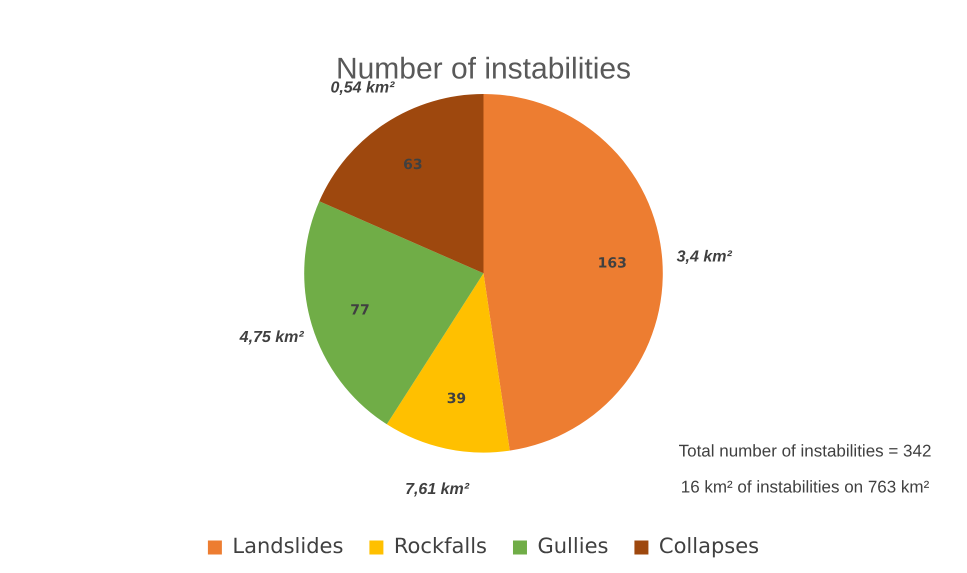  What do you see at coordinates (805, 451) in the screenshot?
I see `text: Total number of instabilities = 342` at bounding box center [805, 451].